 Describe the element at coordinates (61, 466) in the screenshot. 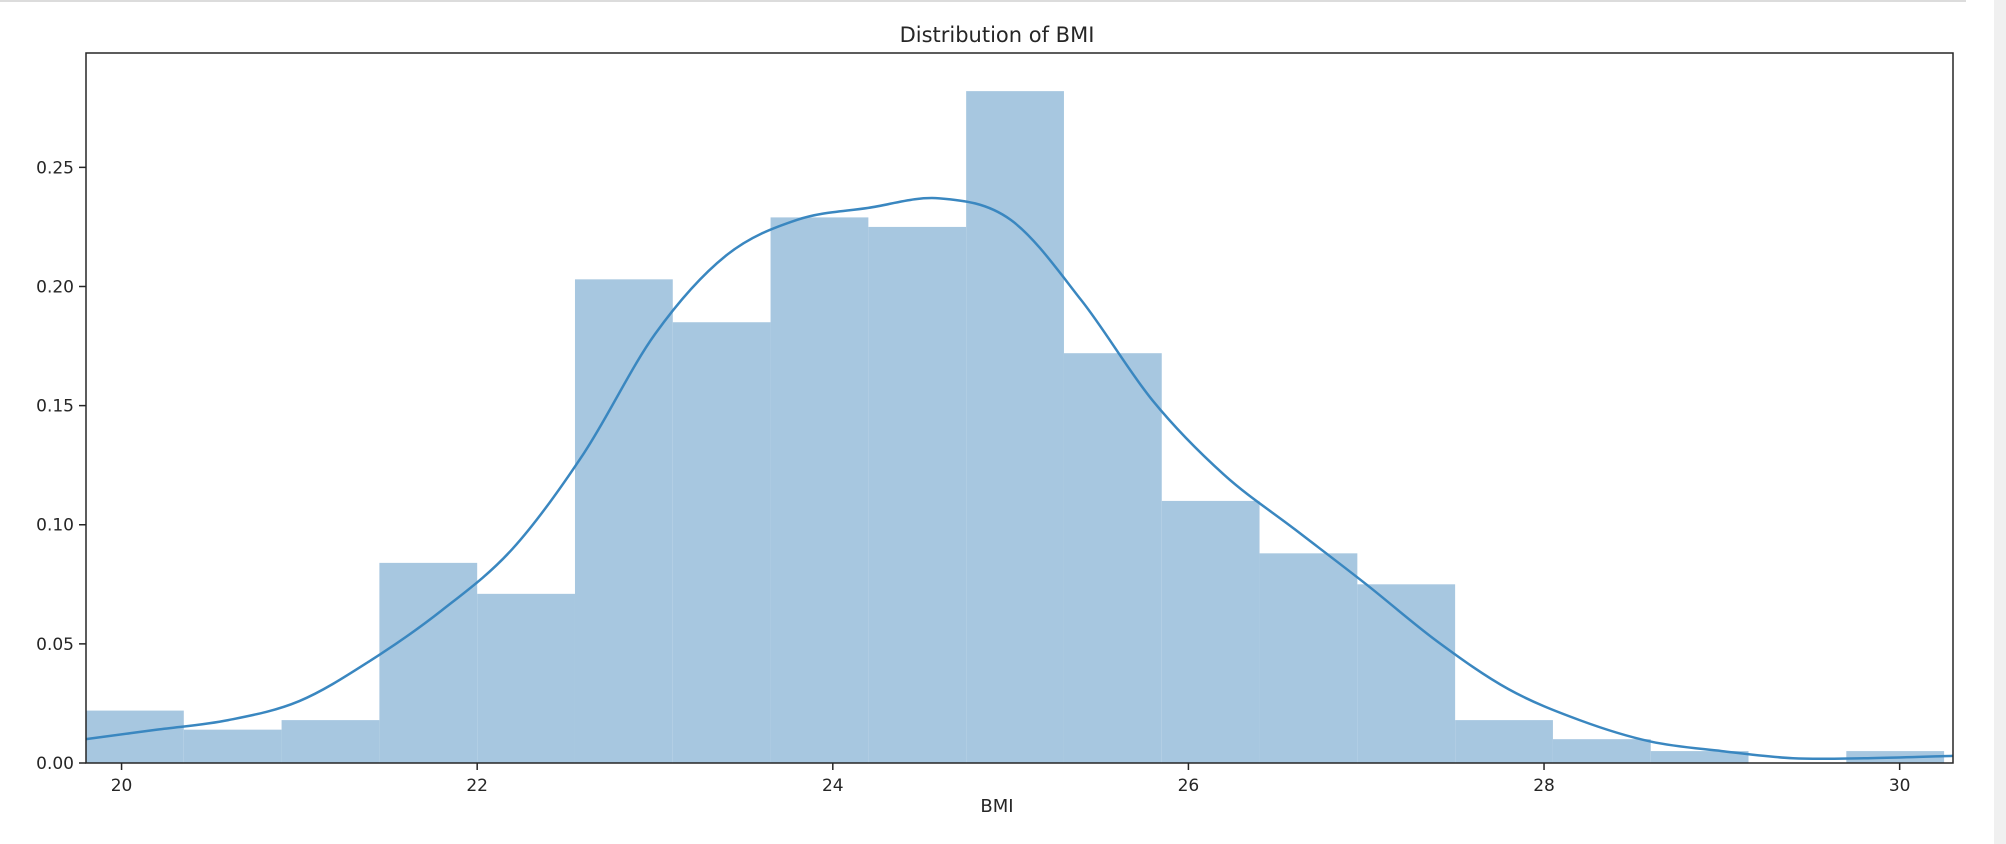

I see `y-axis-ticks: 0.00 0.05 0.10 0.15 0.20 0.25` at that location.